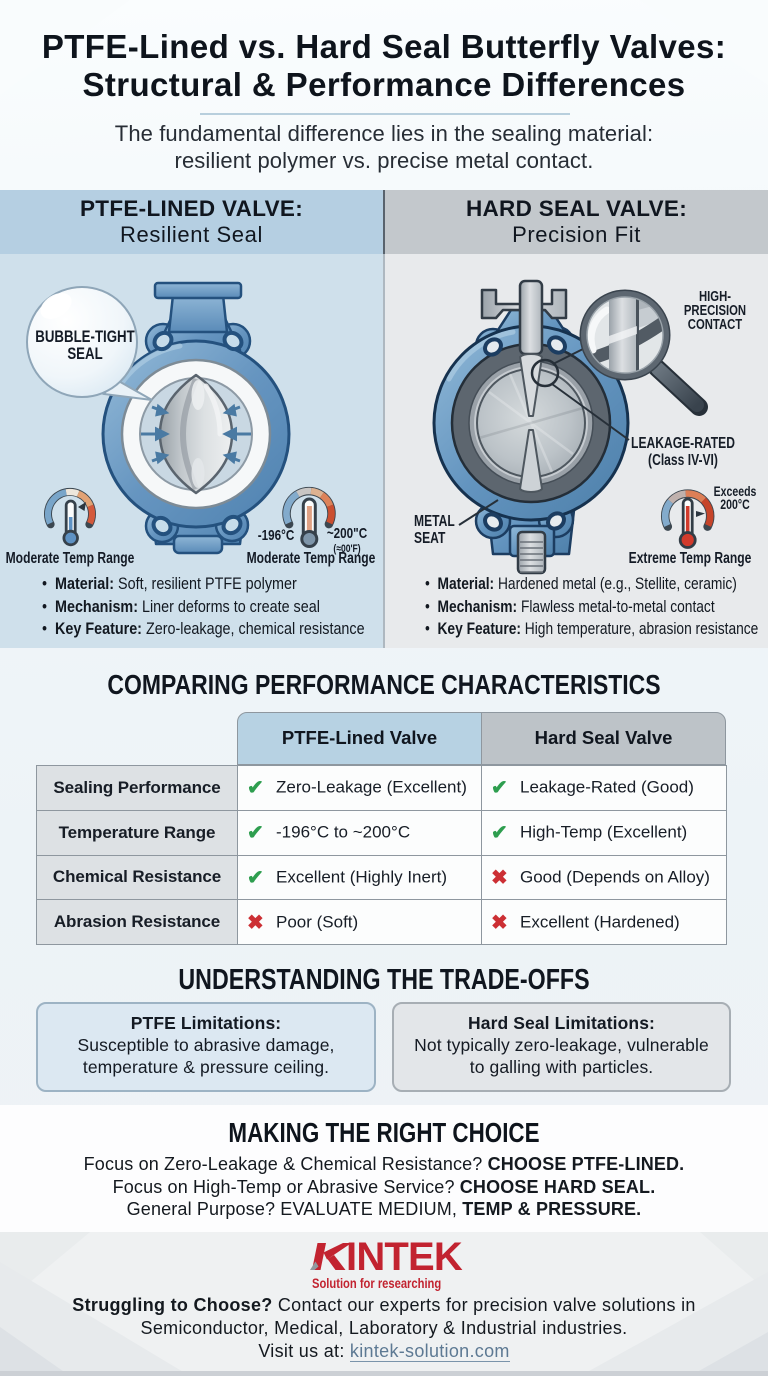 The width and height of the screenshot is (768, 1376). I want to click on svg-text: INTEK, so click(404, 1258).